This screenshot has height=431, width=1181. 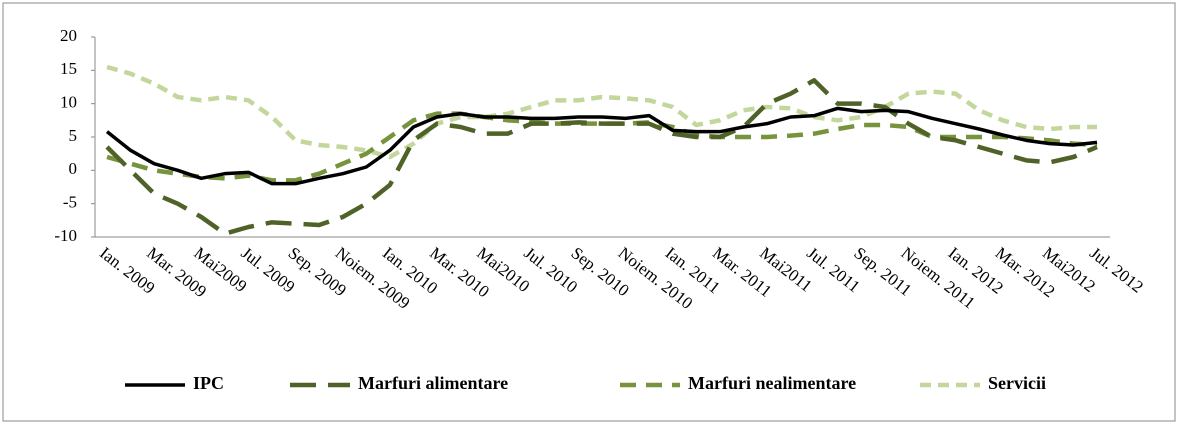 I want to click on legend-label: Marfuri nealimentare, so click(x=772, y=383).